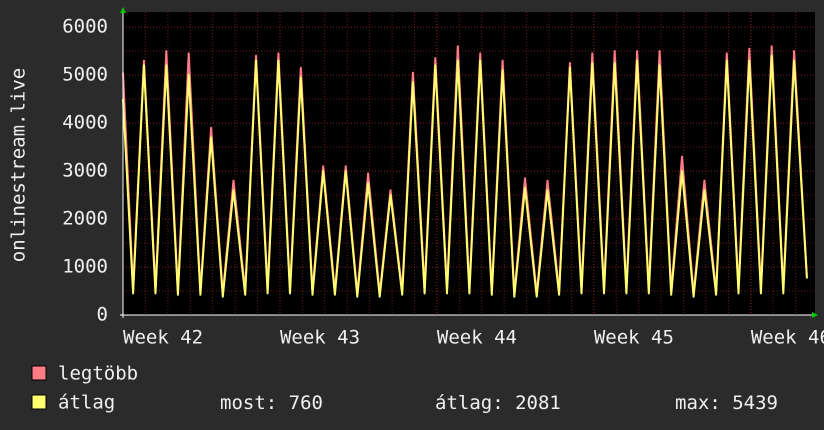 The width and height of the screenshot is (824, 430). I want to click on y-tick-label: 3000, so click(85, 171).